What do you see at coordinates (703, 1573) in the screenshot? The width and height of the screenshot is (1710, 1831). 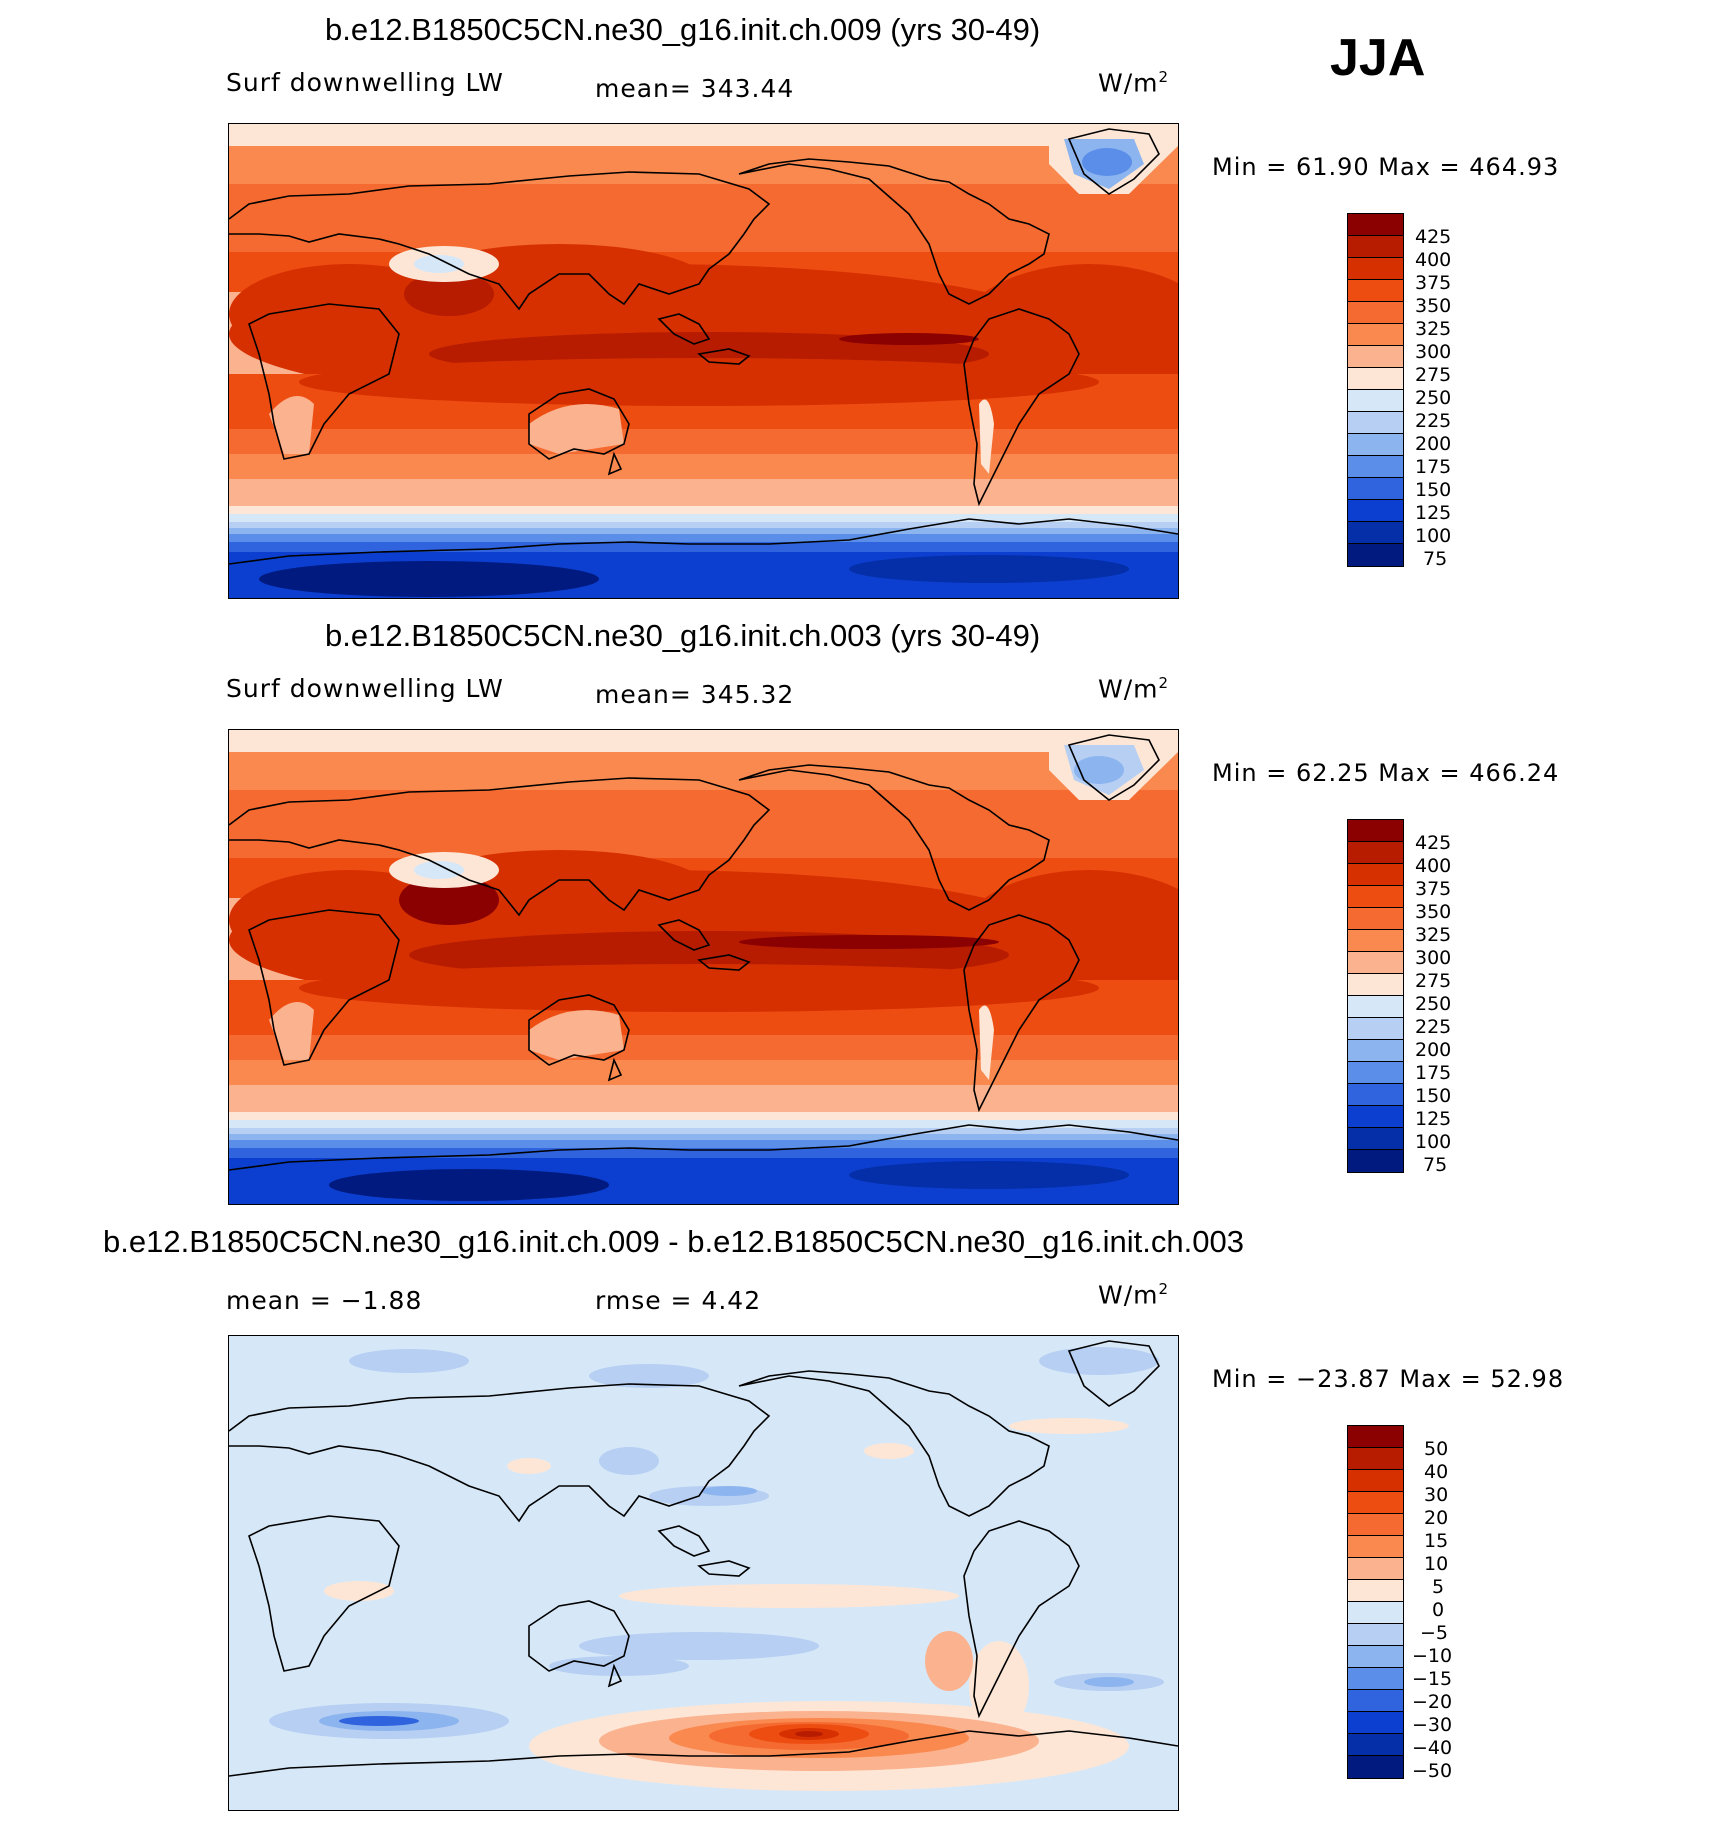 I see `panel-3-map` at bounding box center [703, 1573].